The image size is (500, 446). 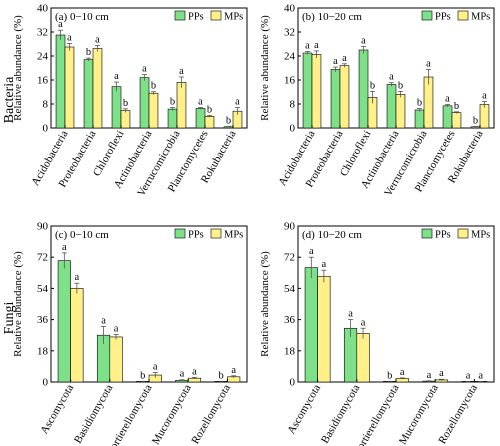 What do you see at coordinates (428, 102) in the screenshot?
I see `bar-mps-verrucomicrobia` at bounding box center [428, 102].